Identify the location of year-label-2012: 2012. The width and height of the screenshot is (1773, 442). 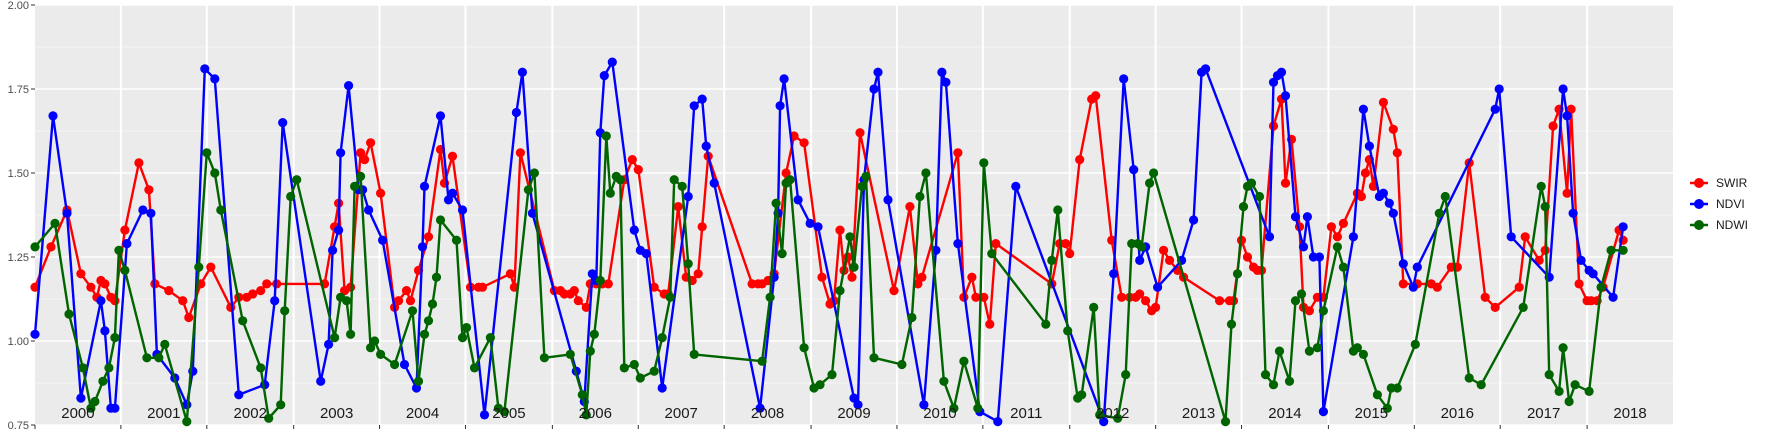
(1112, 413).